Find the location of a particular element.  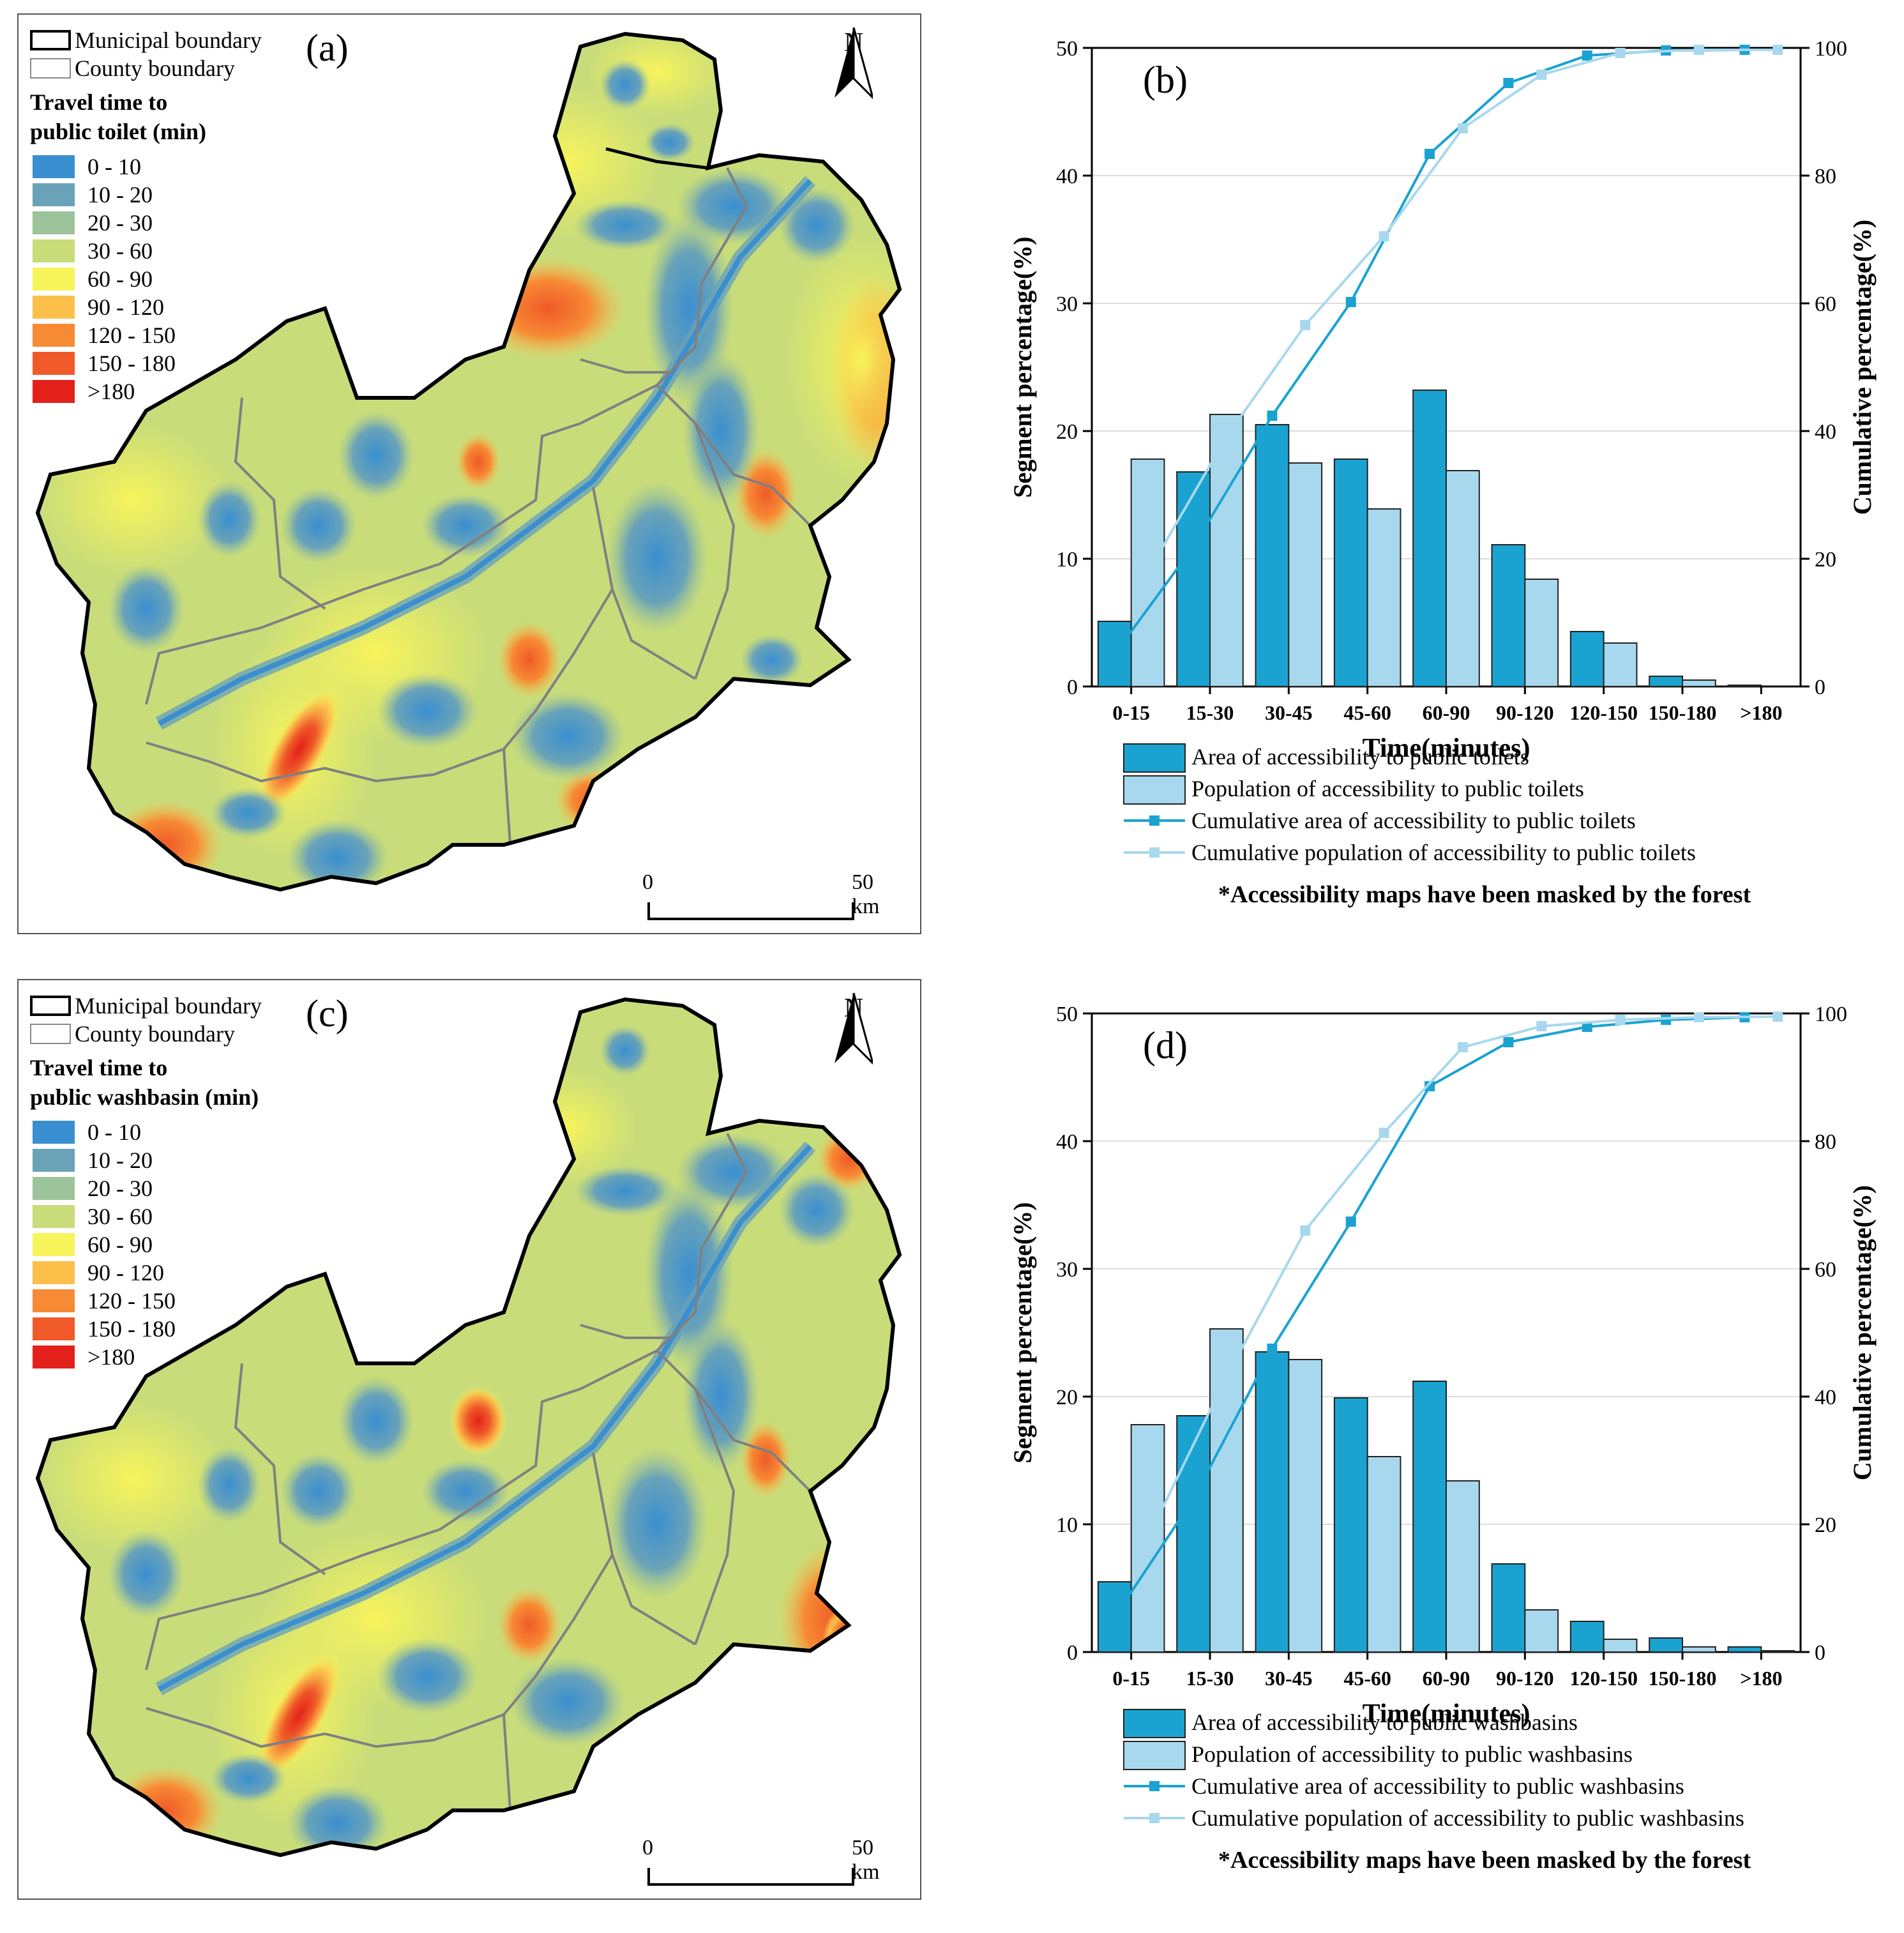

legend-title-line2: public toilet (min) is located at coordinates (118, 131).